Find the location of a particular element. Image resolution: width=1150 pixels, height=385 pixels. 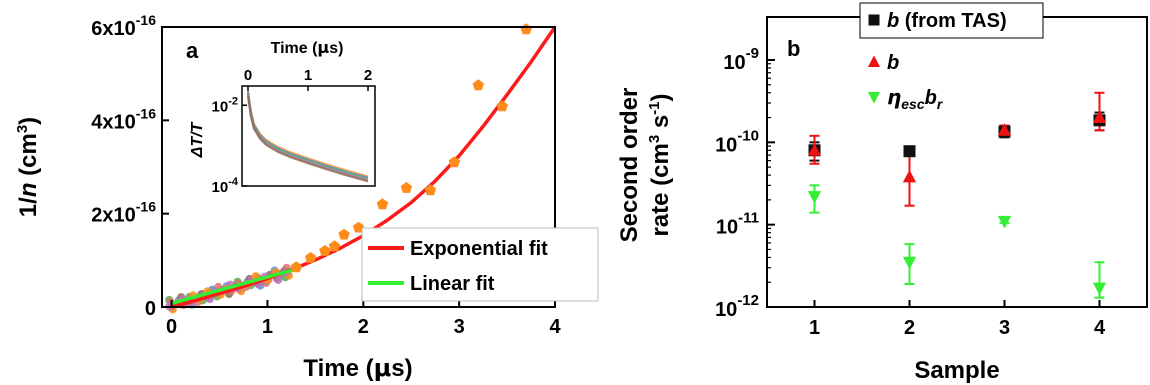

panel-b-legend-markers is located at coordinates (874, 59).